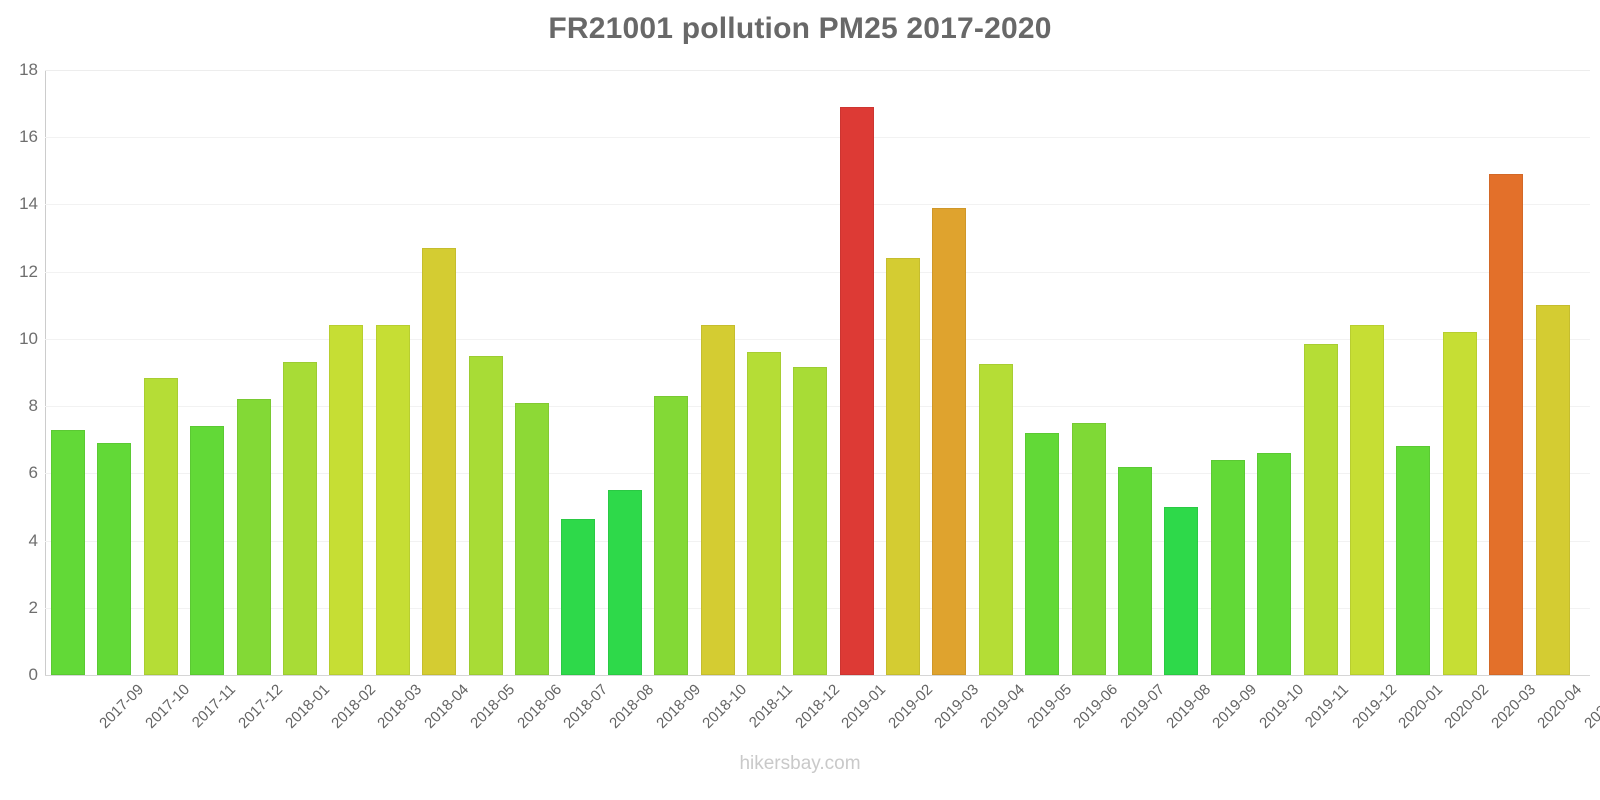  Describe the element at coordinates (33, 607) in the screenshot. I see `y-axis-tick: 2` at that location.